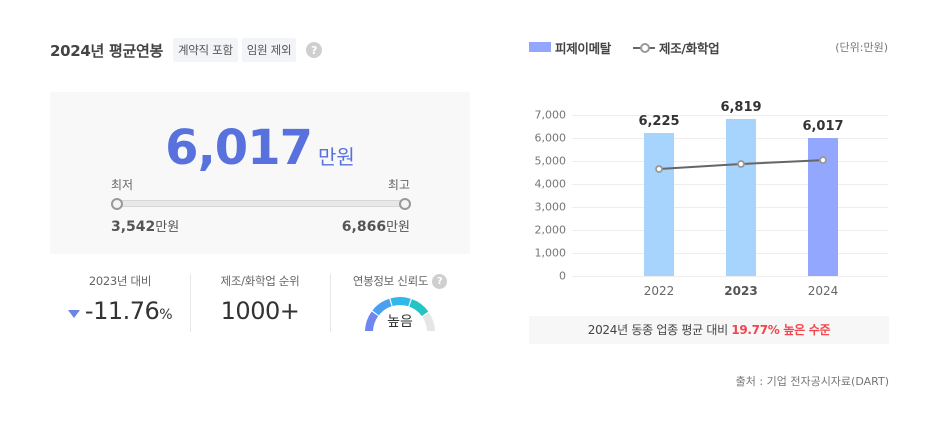  I want to click on x-axis-tick: 2023, so click(741, 291).